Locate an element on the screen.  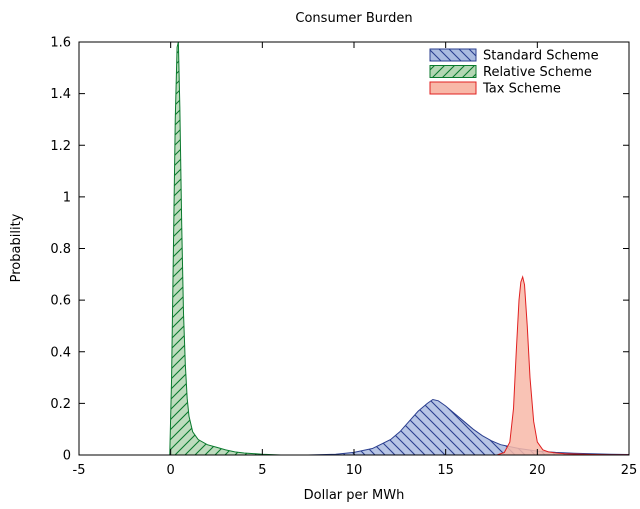
legend-label: Standard Scheme is located at coordinates (541, 56).